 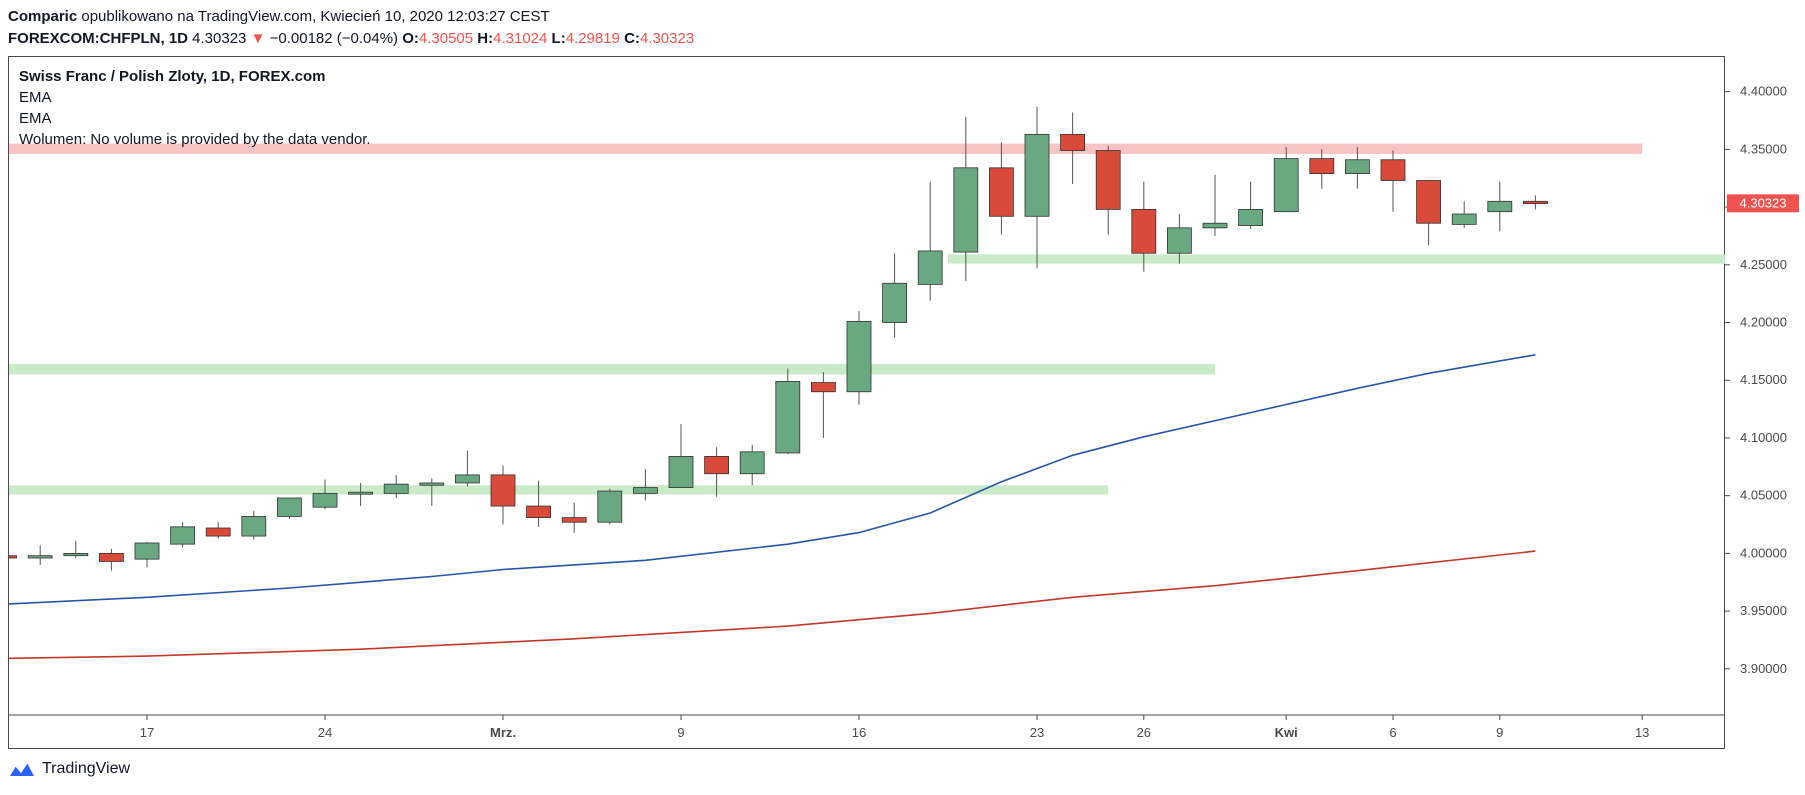 I want to click on legend-ema-fast: EMA, so click(x=35, y=97).